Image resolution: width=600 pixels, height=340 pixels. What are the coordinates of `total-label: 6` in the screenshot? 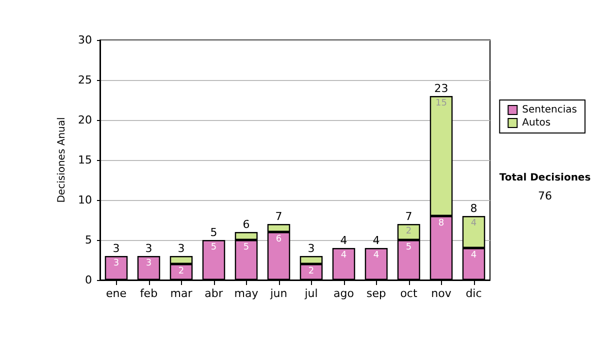 It's located at (246, 224).